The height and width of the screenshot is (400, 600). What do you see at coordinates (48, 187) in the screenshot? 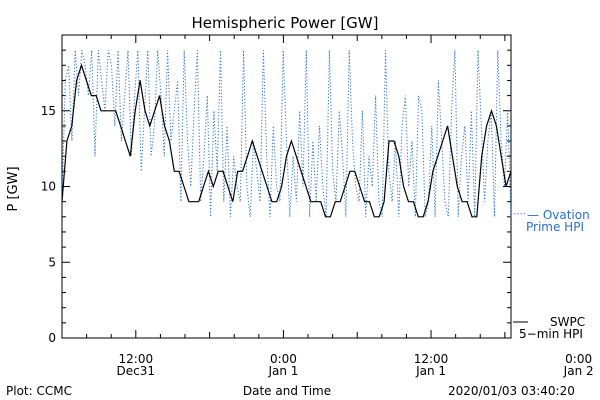
I see `y-tick-label: 10` at bounding box center [48, 187].